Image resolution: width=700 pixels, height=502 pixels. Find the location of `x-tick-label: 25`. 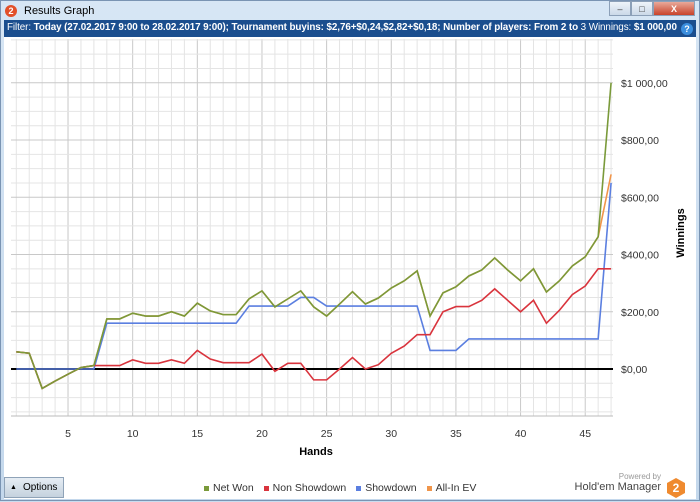

x-tick-label: 25 is located at coordinates (327, 434).